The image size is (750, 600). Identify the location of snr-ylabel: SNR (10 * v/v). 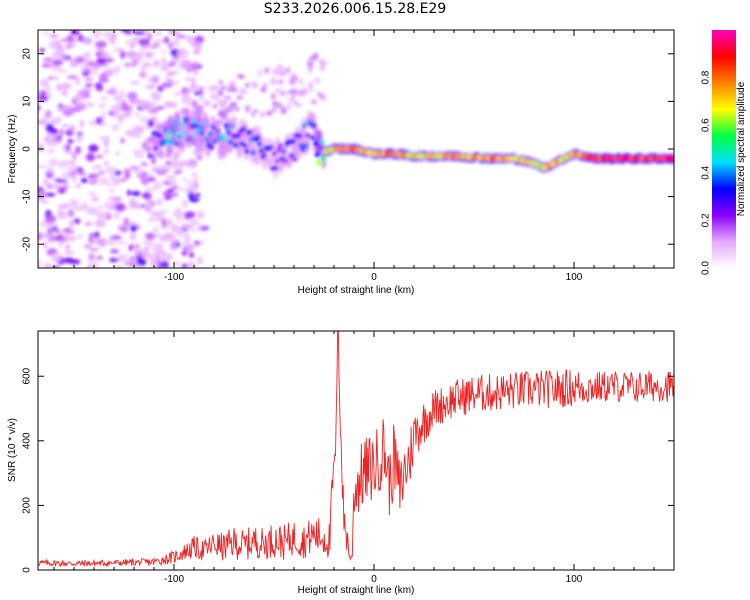
(12, 450).